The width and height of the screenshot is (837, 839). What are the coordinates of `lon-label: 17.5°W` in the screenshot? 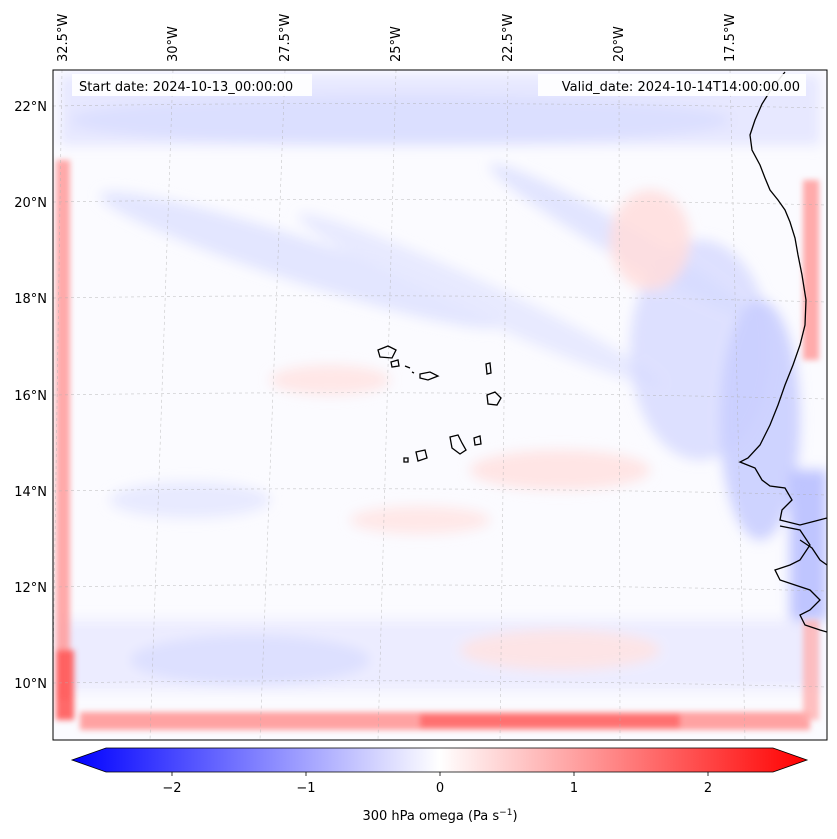 It's located at (730, 38).